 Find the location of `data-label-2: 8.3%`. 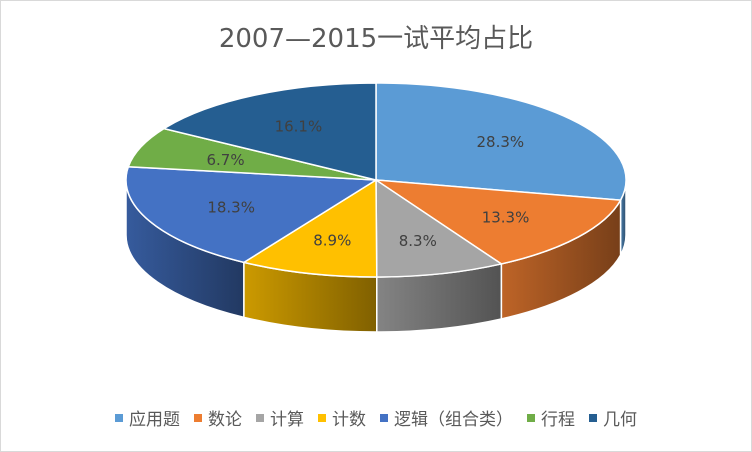

data-label-2: 8.3% is located at coordinates (418, 241).